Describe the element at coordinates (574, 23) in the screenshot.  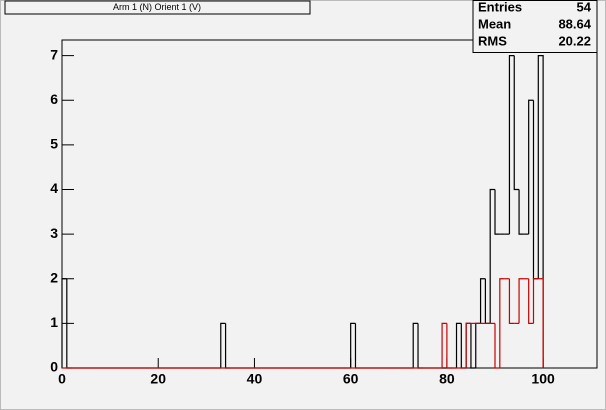
I see `stats-value: 88.64` at that location.